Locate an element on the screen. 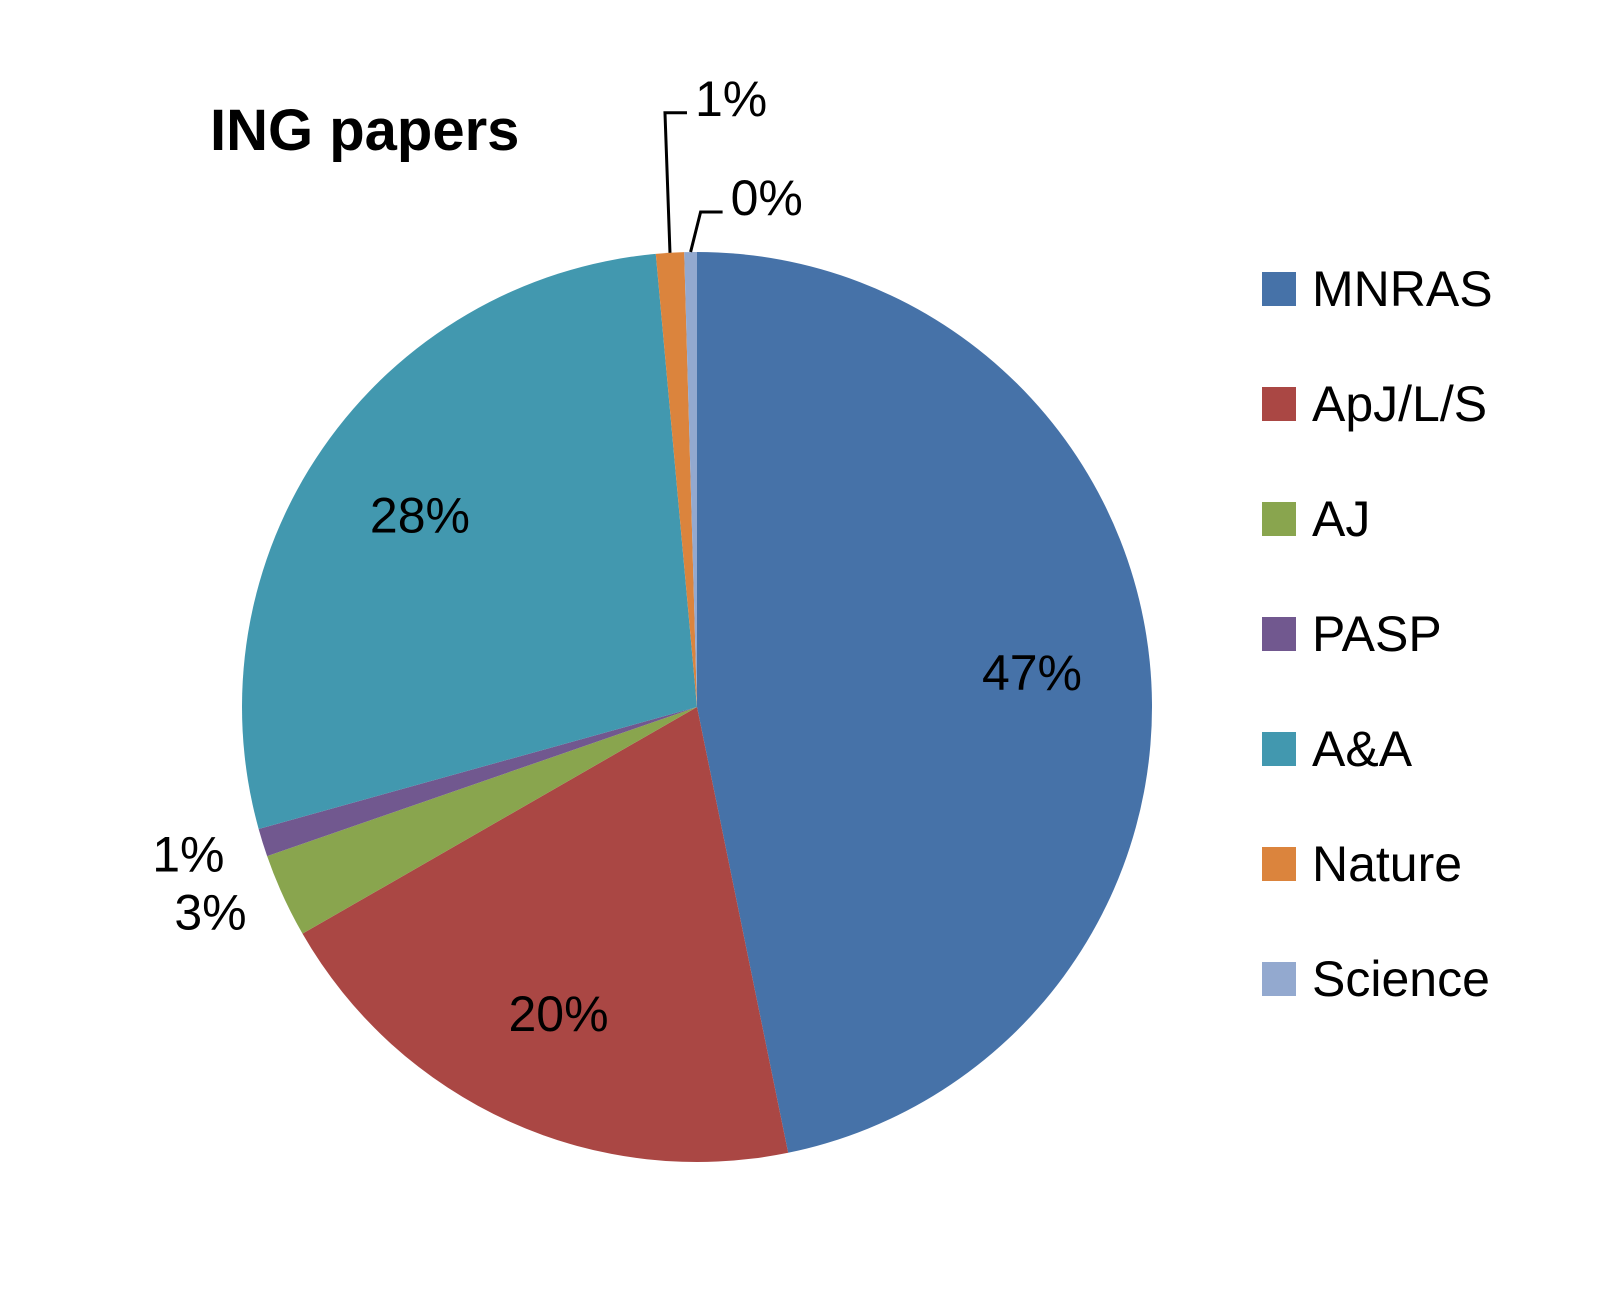 The height and width of the screenshot is (1301, 1606). data-label-nature: 1% is located at coordinates (731, 99).